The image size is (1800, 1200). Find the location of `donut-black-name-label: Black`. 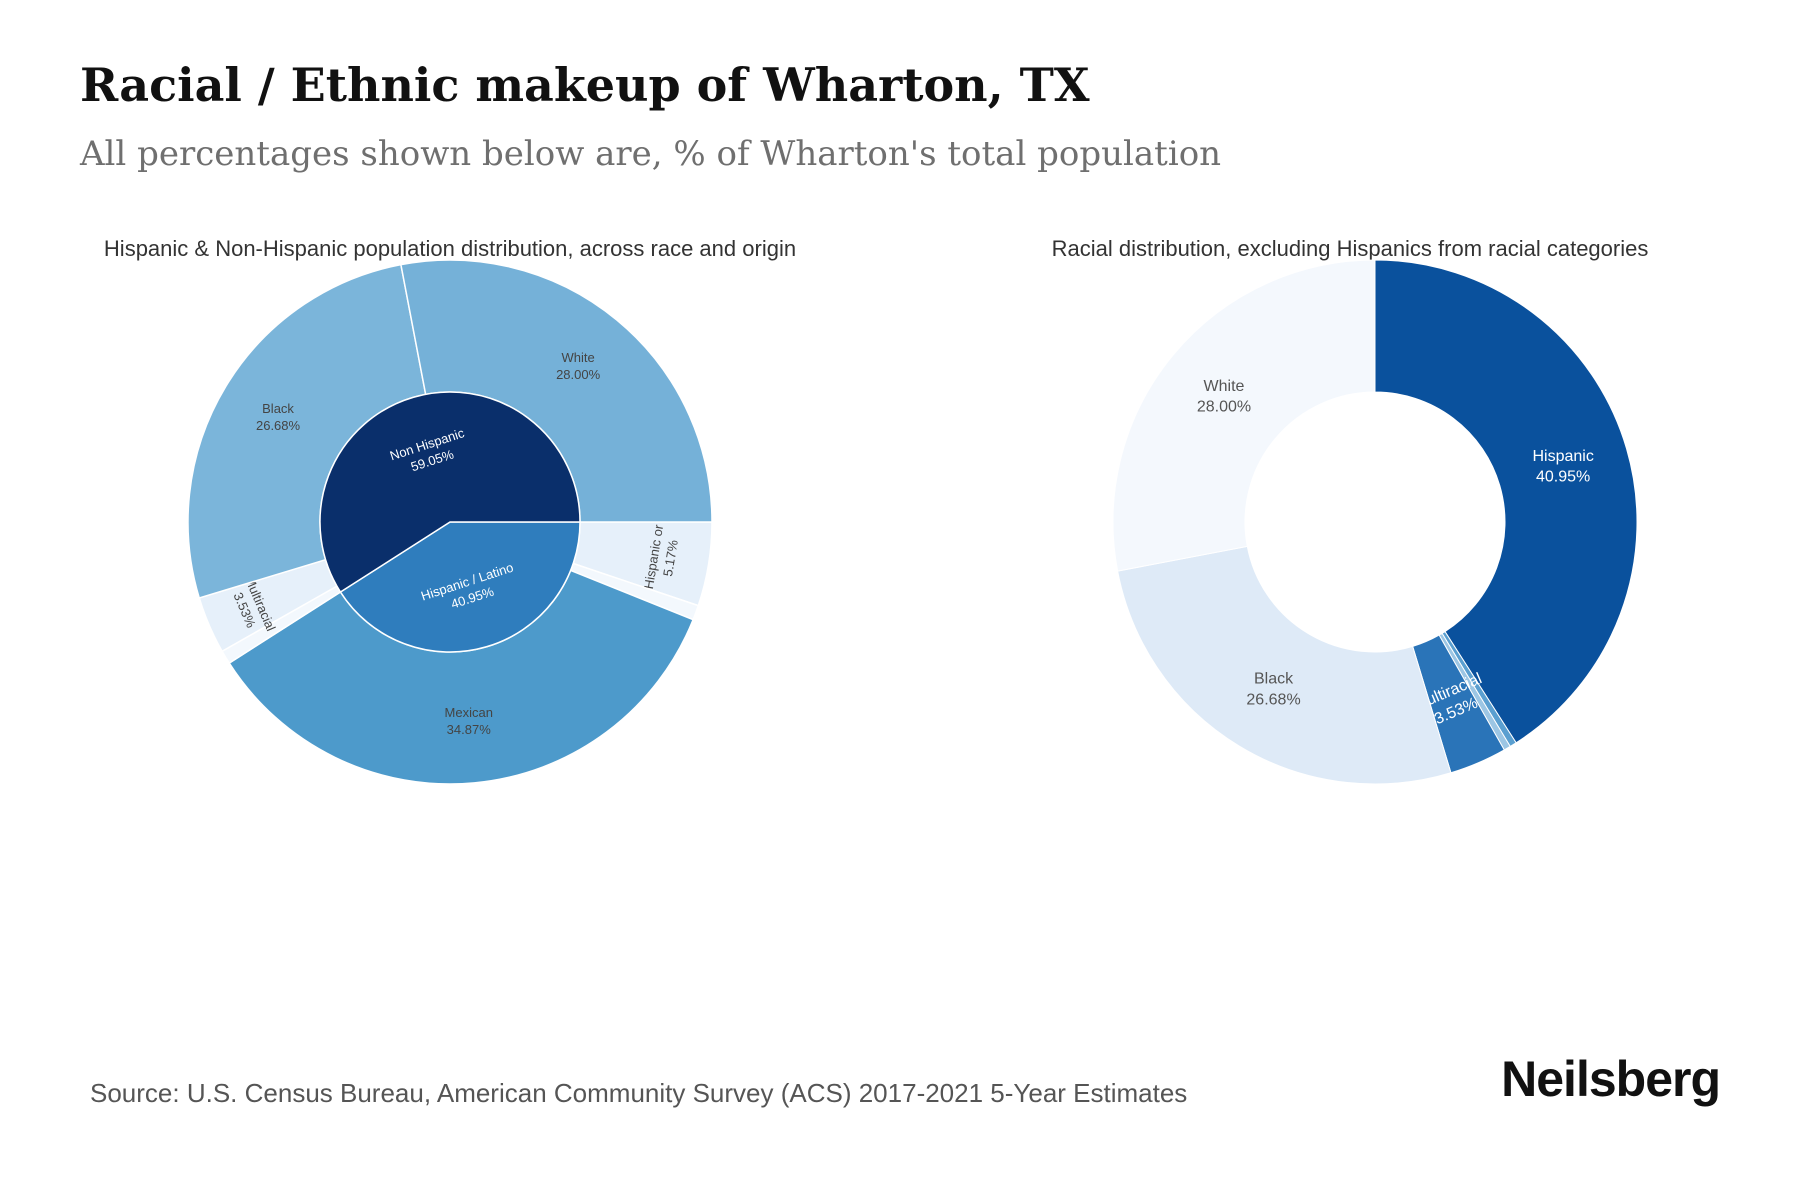

donut-black-name-label: Black is located at coordinates (1274, 679).